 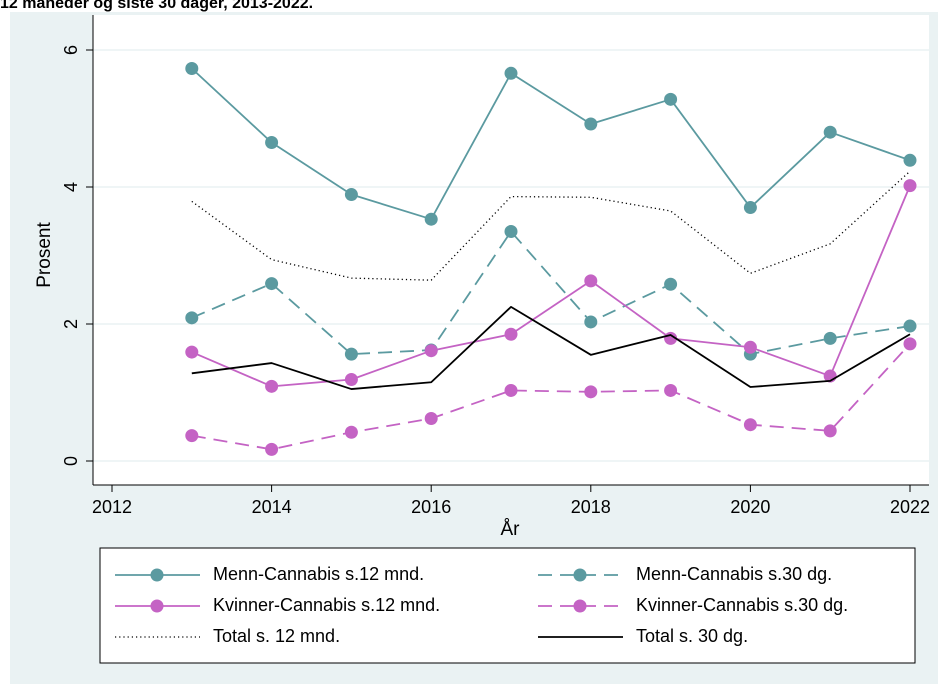 I want to click on legend-item: Total s. 30 dg., so click(x=643, y=636).